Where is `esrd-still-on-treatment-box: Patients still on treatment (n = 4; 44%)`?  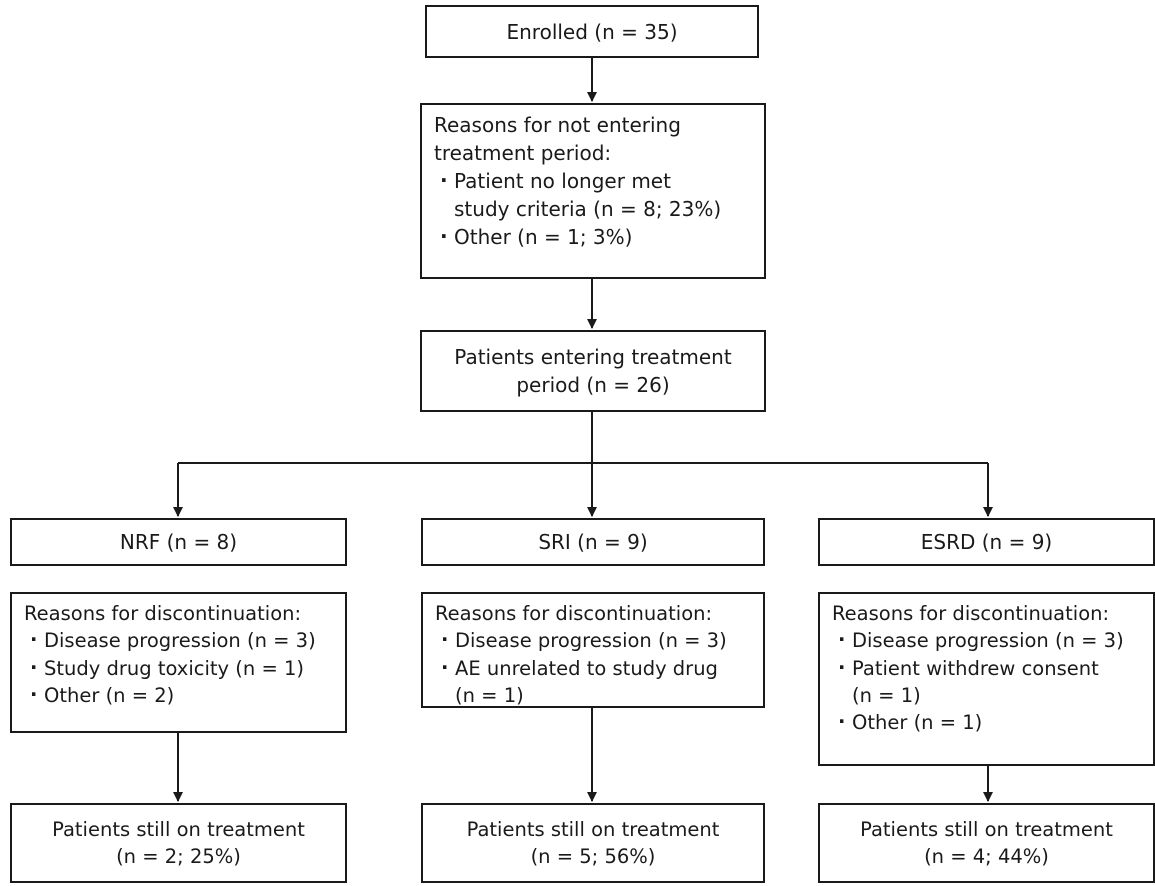
esrd-still-on-treatment-box: Patients still on treatment (n = 4; 44%) is located at coordinates (986, 843).